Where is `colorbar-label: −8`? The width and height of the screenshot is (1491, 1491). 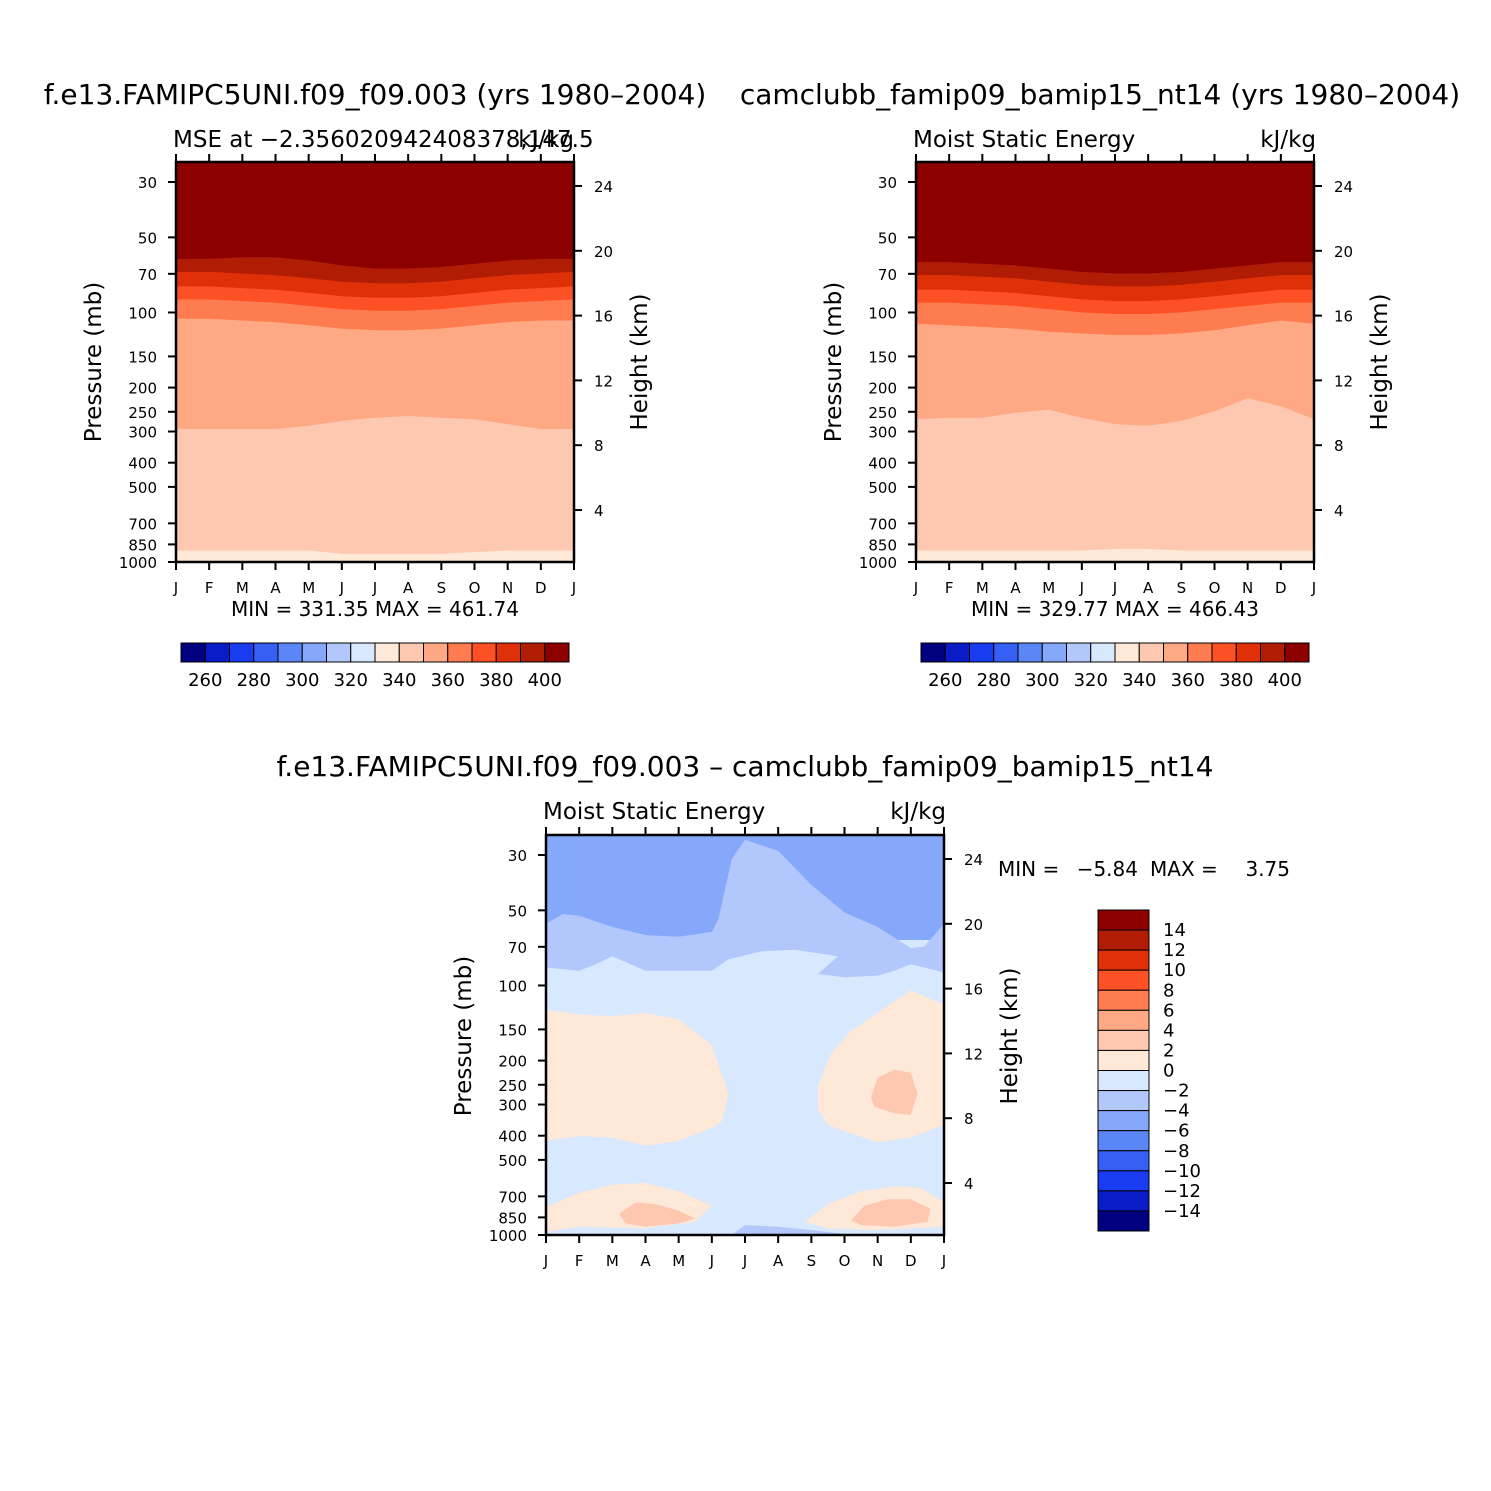
colorbar-label: −8 is located at coordinates (1176, 1151).